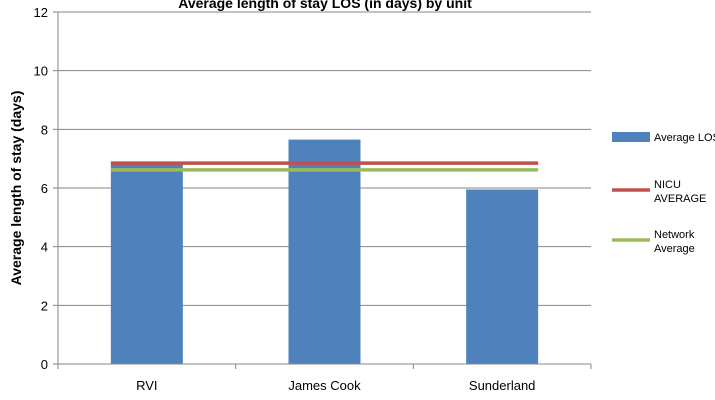 The width and height of the screenshot is (715, 400). Describe the element at coordinates (44, 305) in the screenshot. I see `y-tick-label: 2` at that location.